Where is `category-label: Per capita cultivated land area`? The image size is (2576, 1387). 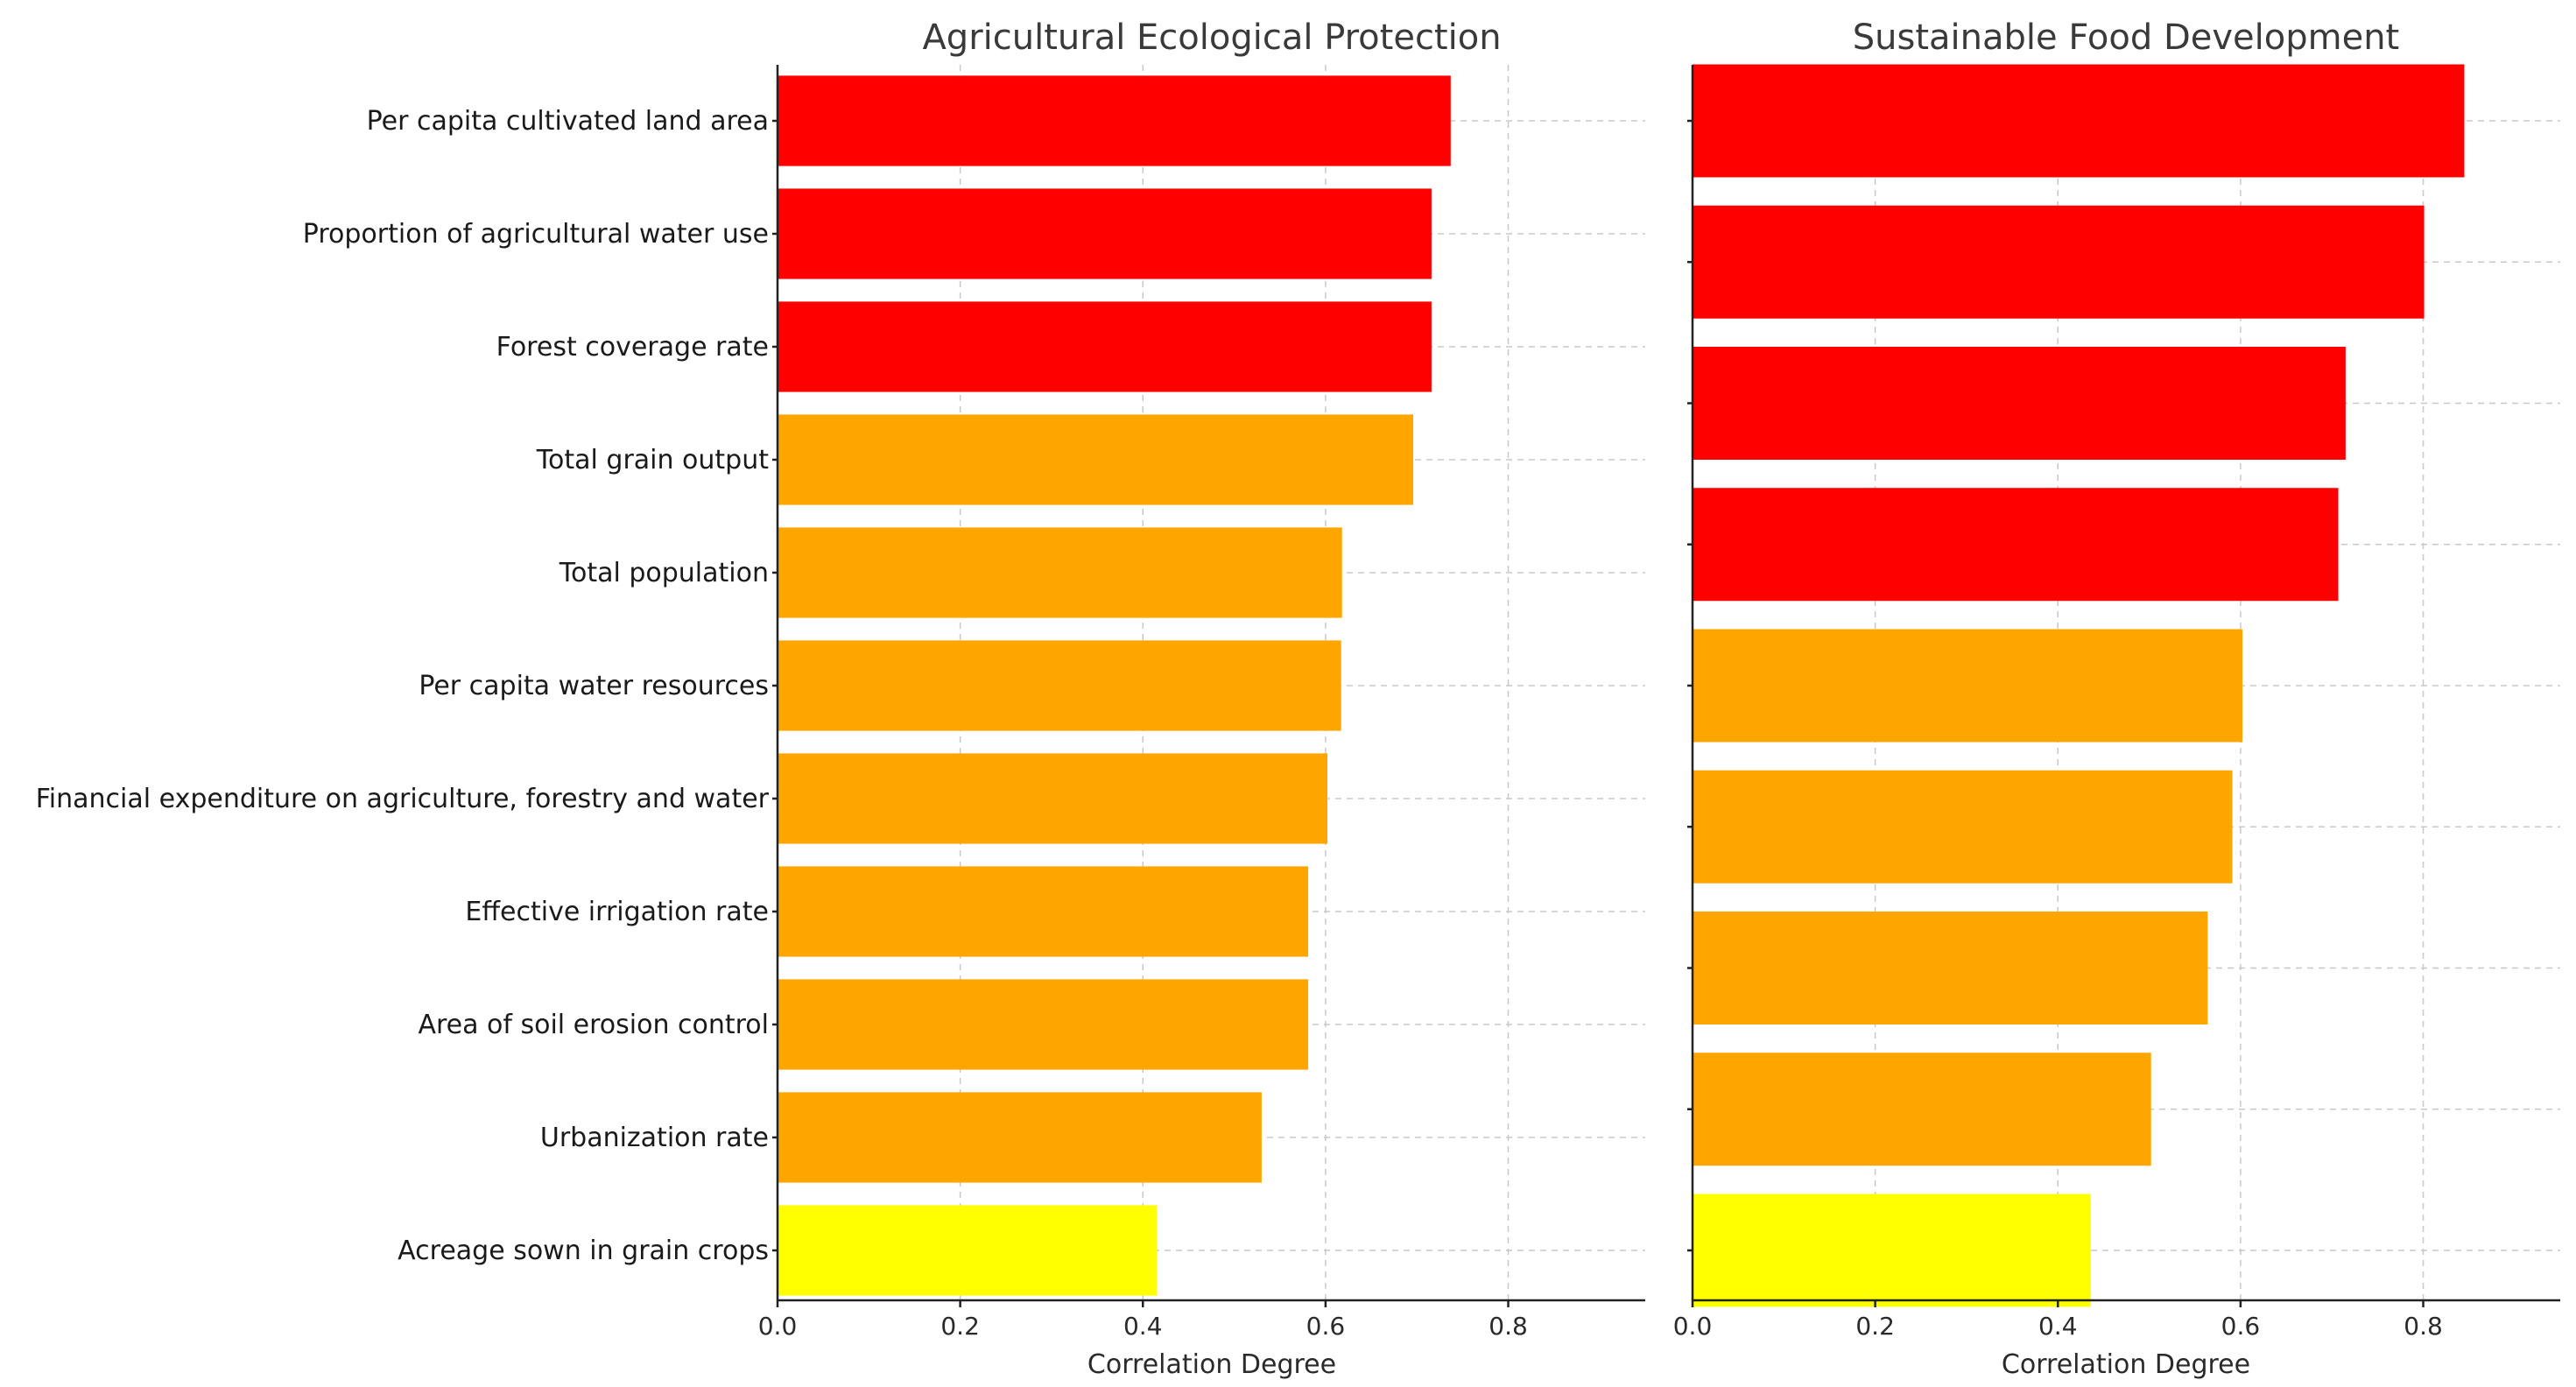 category-label: Per capita cultivated land area is located at coordinates (568, 121).